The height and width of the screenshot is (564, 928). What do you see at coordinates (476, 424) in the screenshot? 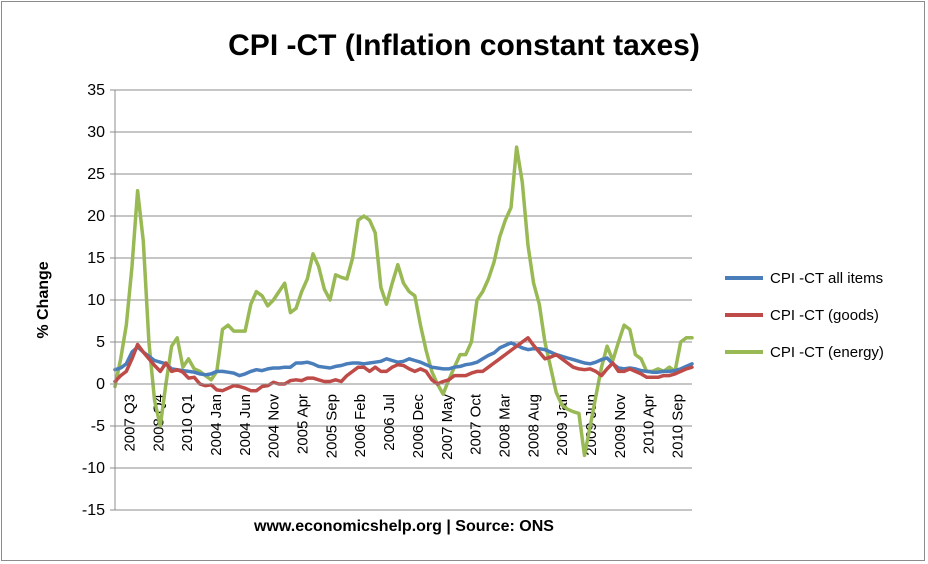
I see `x-tick-label: 2007 Oct` at bounding box center [476, 424].